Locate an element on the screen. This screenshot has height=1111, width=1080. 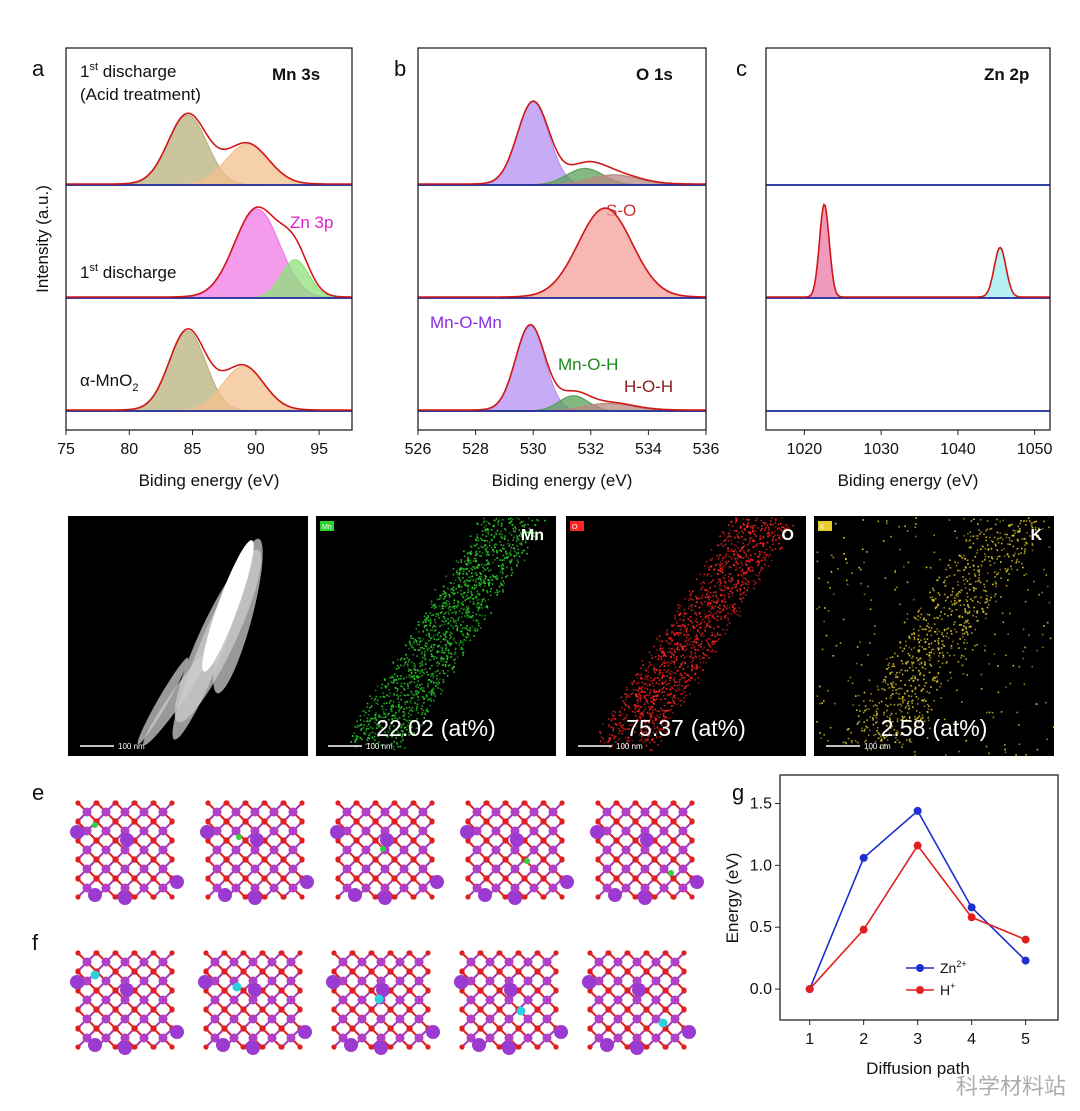
map-image: O O75.37 (at%)100 nm is located at coordinates (686, 636).